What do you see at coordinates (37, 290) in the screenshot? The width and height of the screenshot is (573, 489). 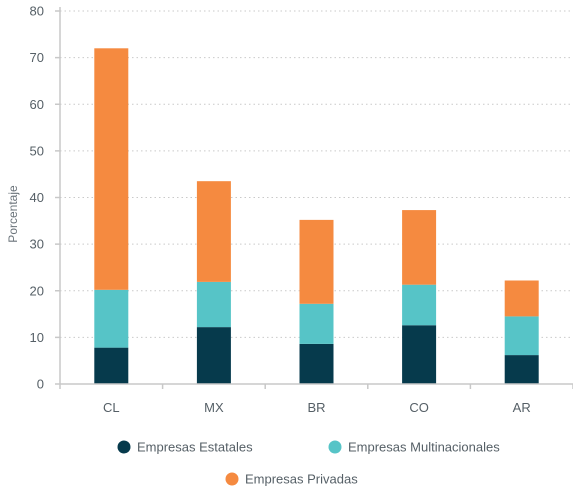 I see `y-tick-label: 20` at bounding box center [37, 290].